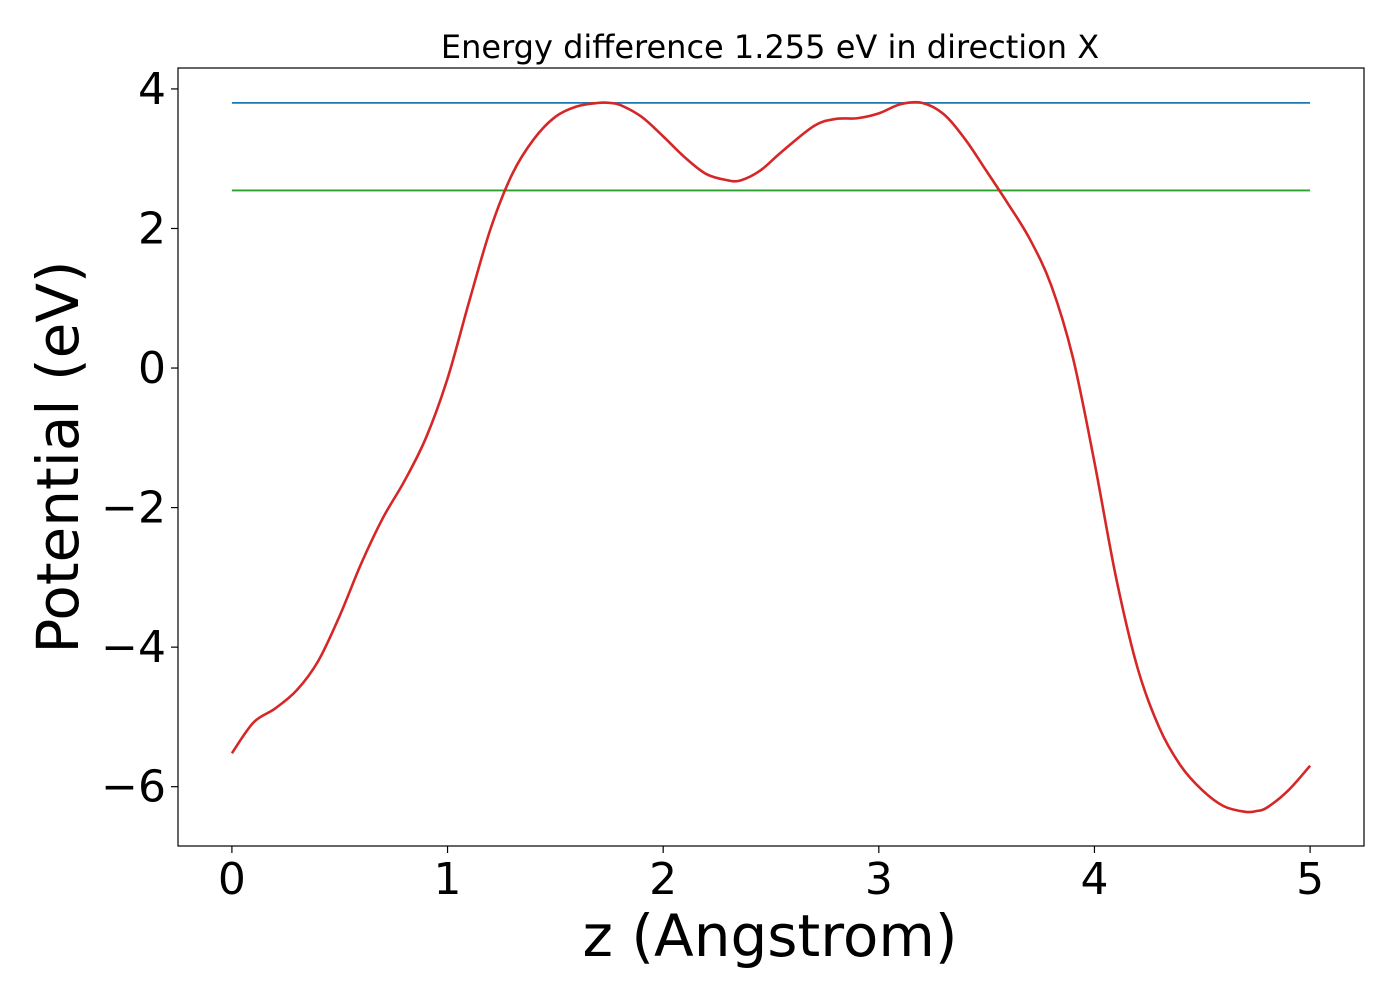  What do you see at coordinates (448, 879) in the screenshot?
I see `x-tick-label: 1` at bounding box center [448, 879].